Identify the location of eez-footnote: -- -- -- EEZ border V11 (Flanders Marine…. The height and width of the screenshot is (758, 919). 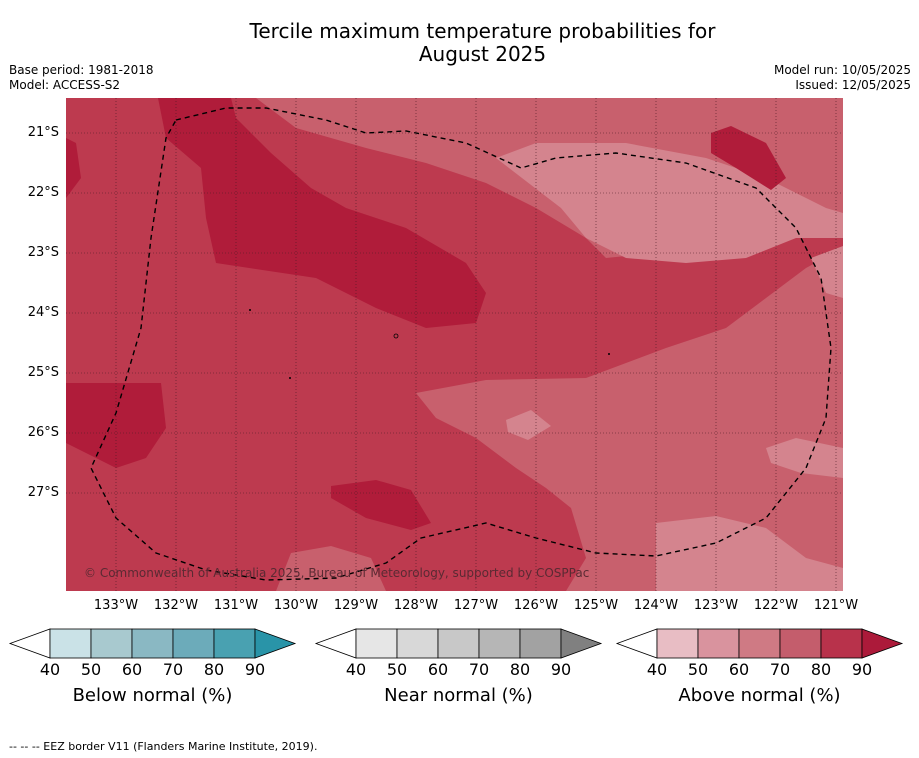
(163, 746).